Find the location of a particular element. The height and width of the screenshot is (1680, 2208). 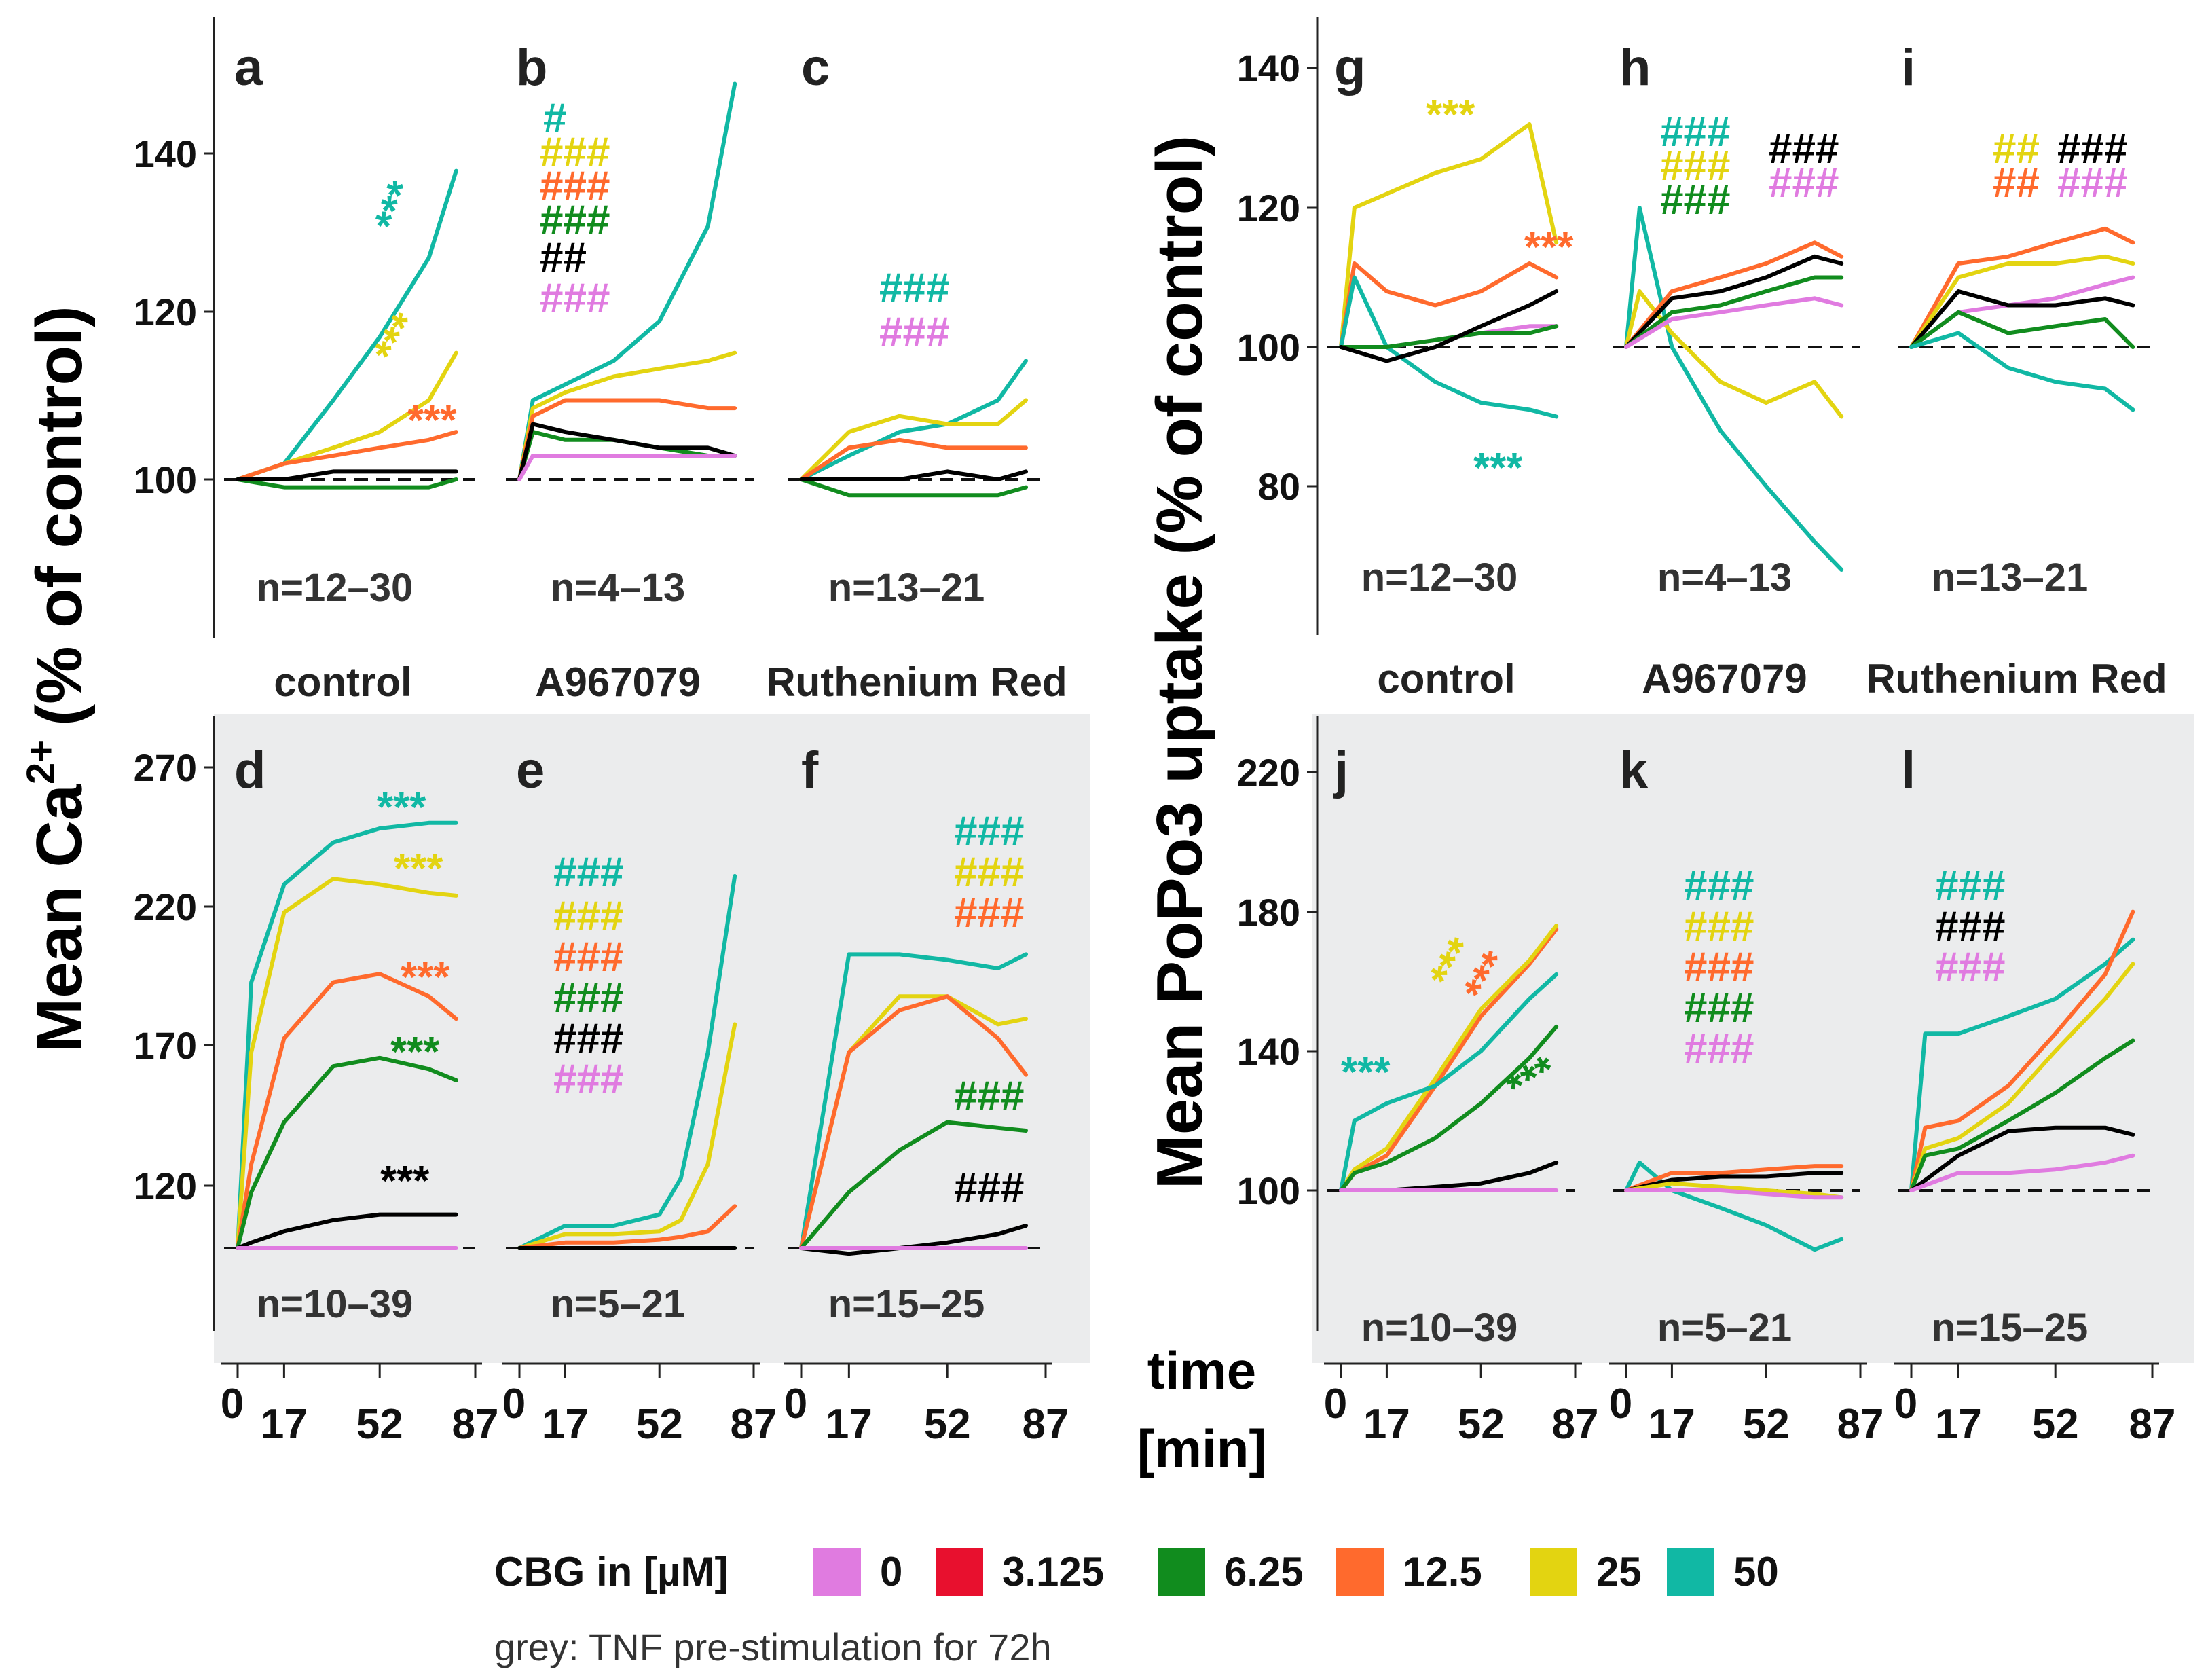

condition-label-control: control is located at coordinates (342, 682).